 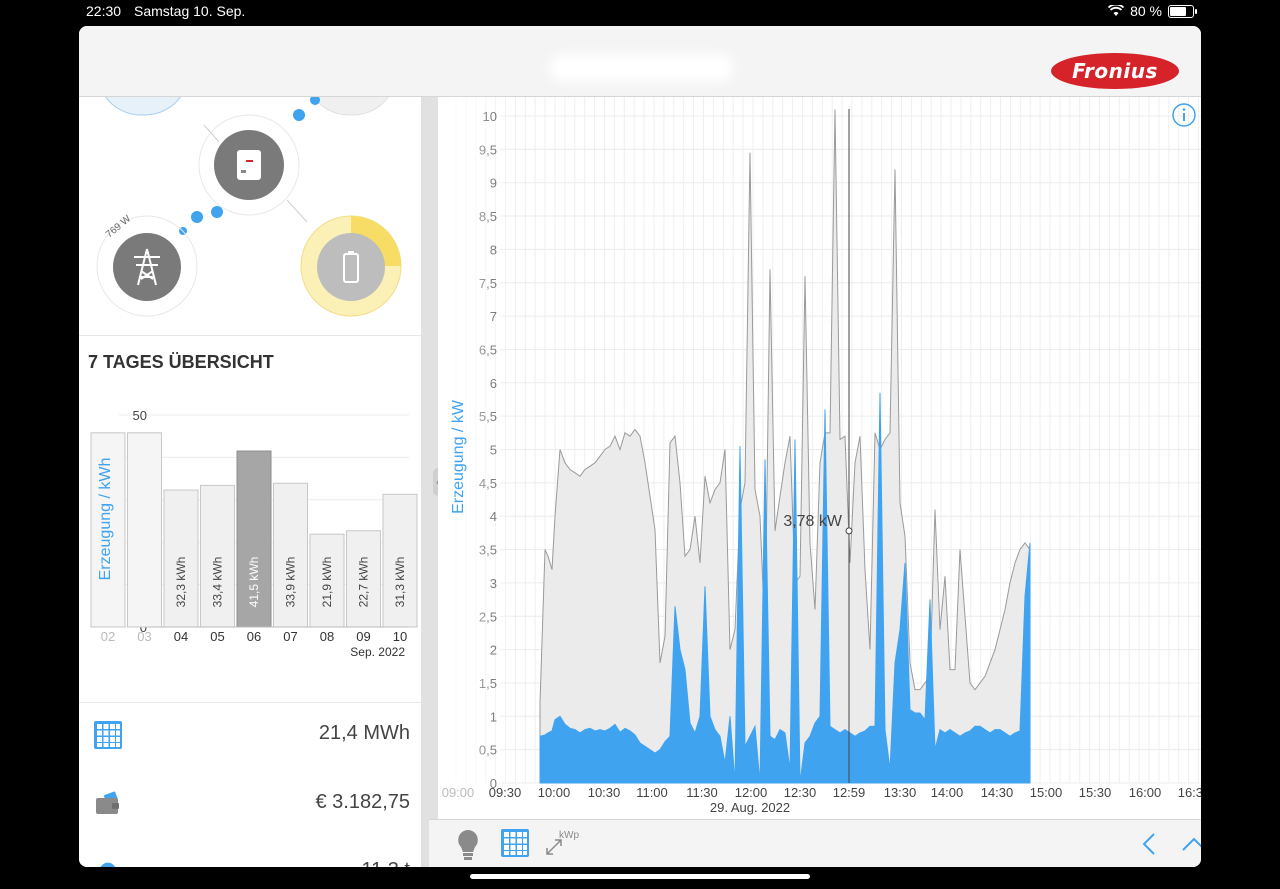 I want to click on bar-y-tick: 50, so click(x=140, y=415).